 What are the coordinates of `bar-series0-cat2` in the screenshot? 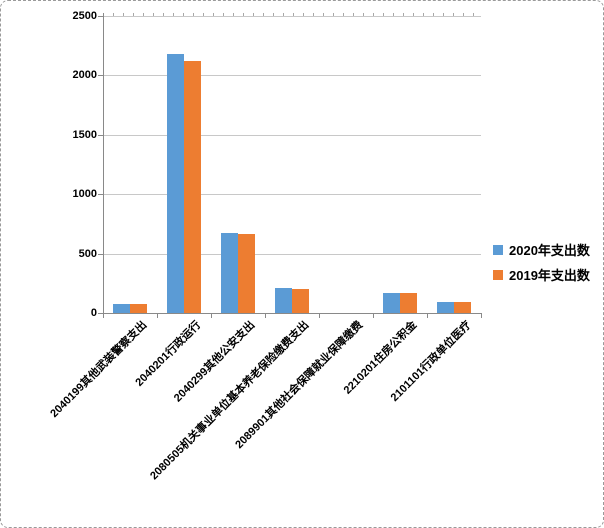 It's located at (229, 273).